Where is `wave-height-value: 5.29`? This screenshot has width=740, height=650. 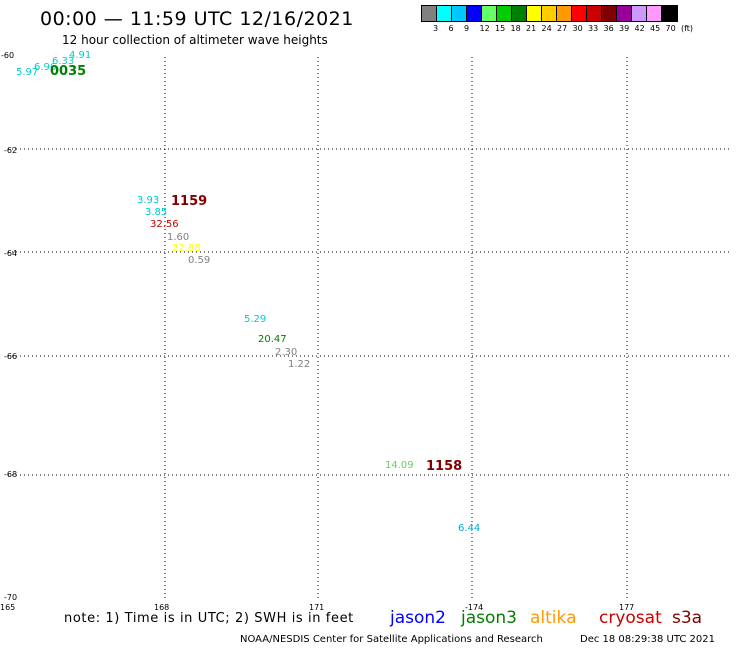
wave-height-value: 5.29 is located at coordinates (255, 319).